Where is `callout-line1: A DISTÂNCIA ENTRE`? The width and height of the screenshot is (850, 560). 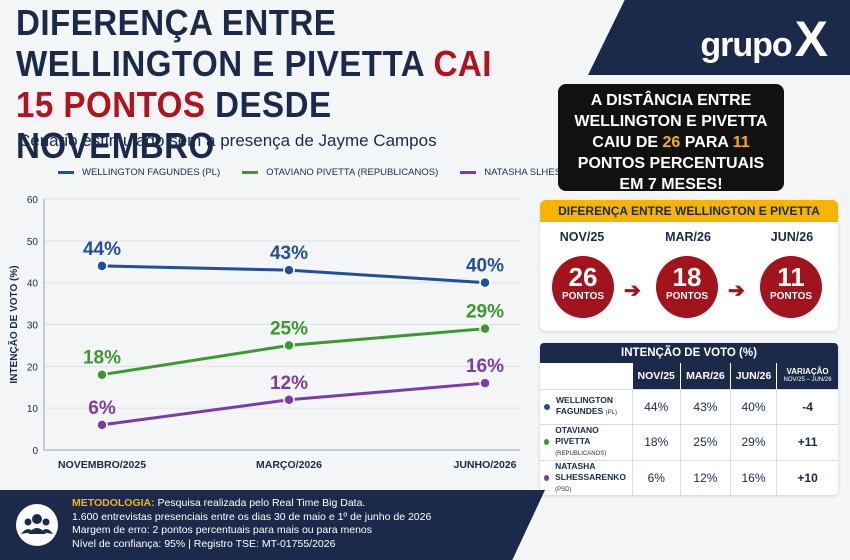 callout-line1: A DISTÂNCIA ENTRE is located at coordinates (671, 100).